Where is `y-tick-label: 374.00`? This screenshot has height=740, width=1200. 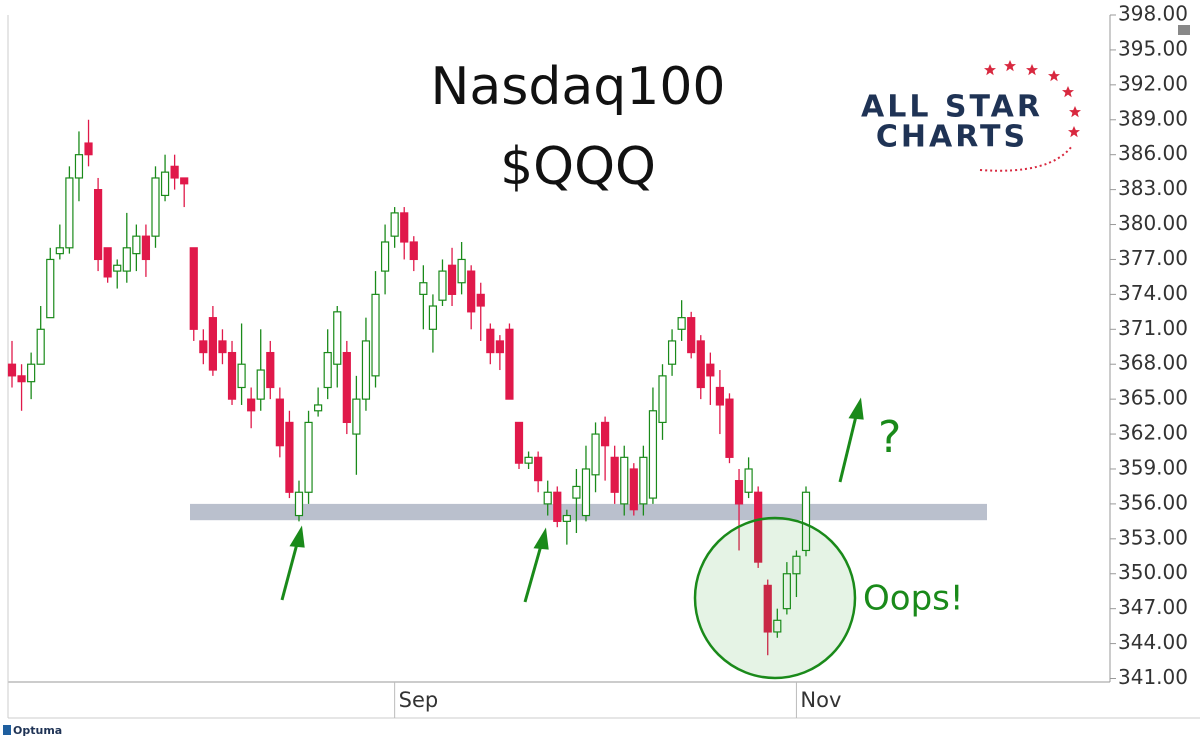
y-tick-label: 374.00 is located at coordinates (1153, 293).